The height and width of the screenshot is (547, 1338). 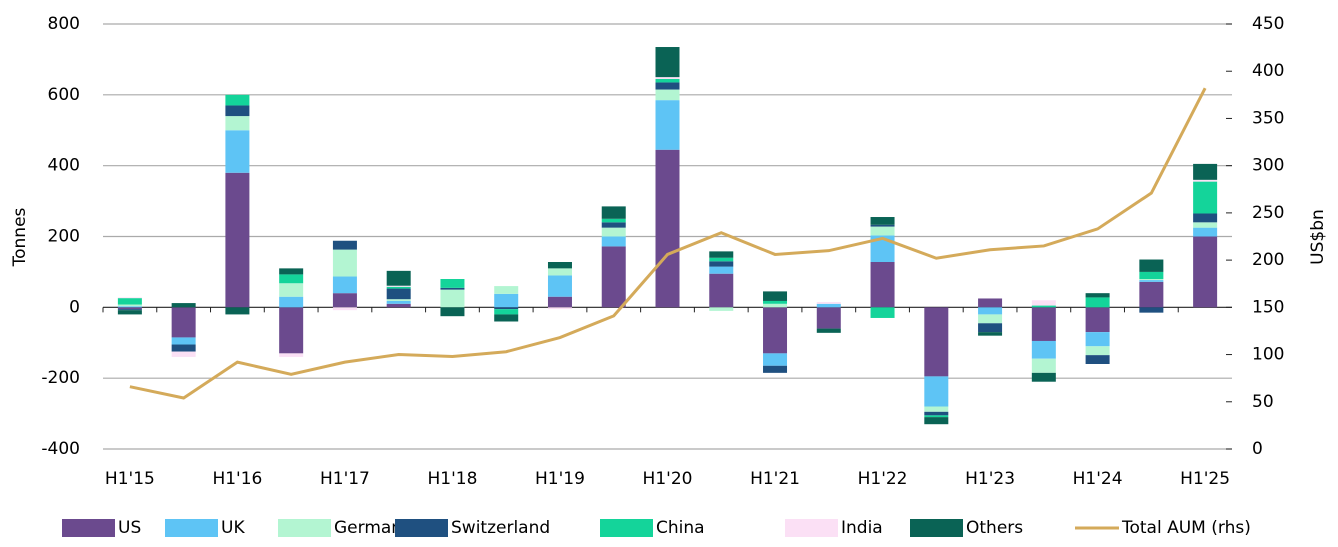 What do you see at coordinates (64, 166) in the screenshot?
I see `y-tick-label: 400` at bounding box center [64, 166].